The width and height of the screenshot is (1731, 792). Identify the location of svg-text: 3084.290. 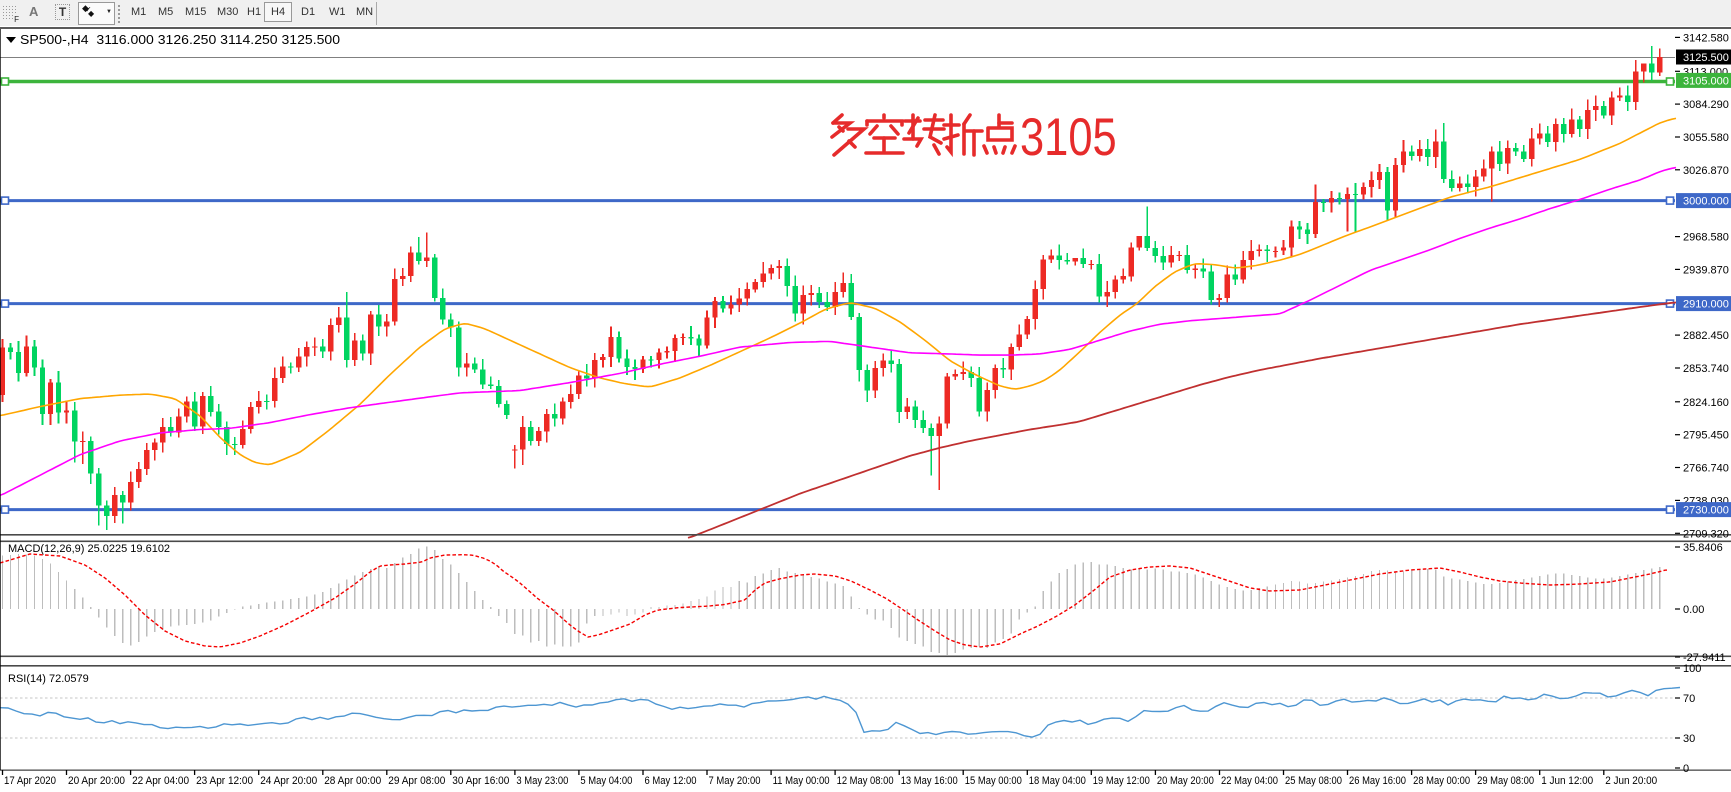
(1706, 105).